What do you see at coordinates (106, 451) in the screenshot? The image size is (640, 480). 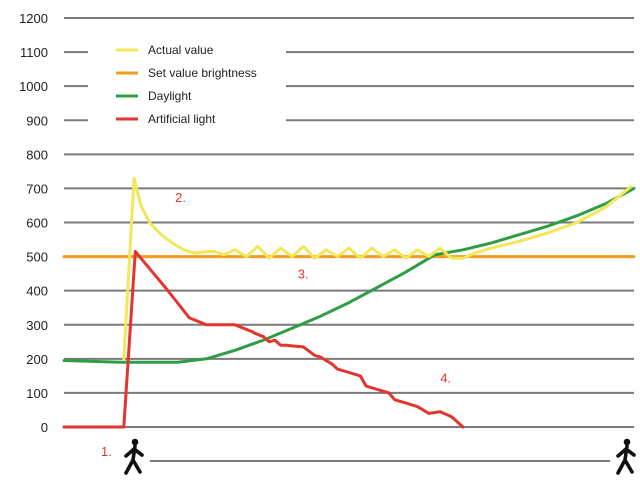 I see `annotation-label: 1.` at bounding box center [106, 451].